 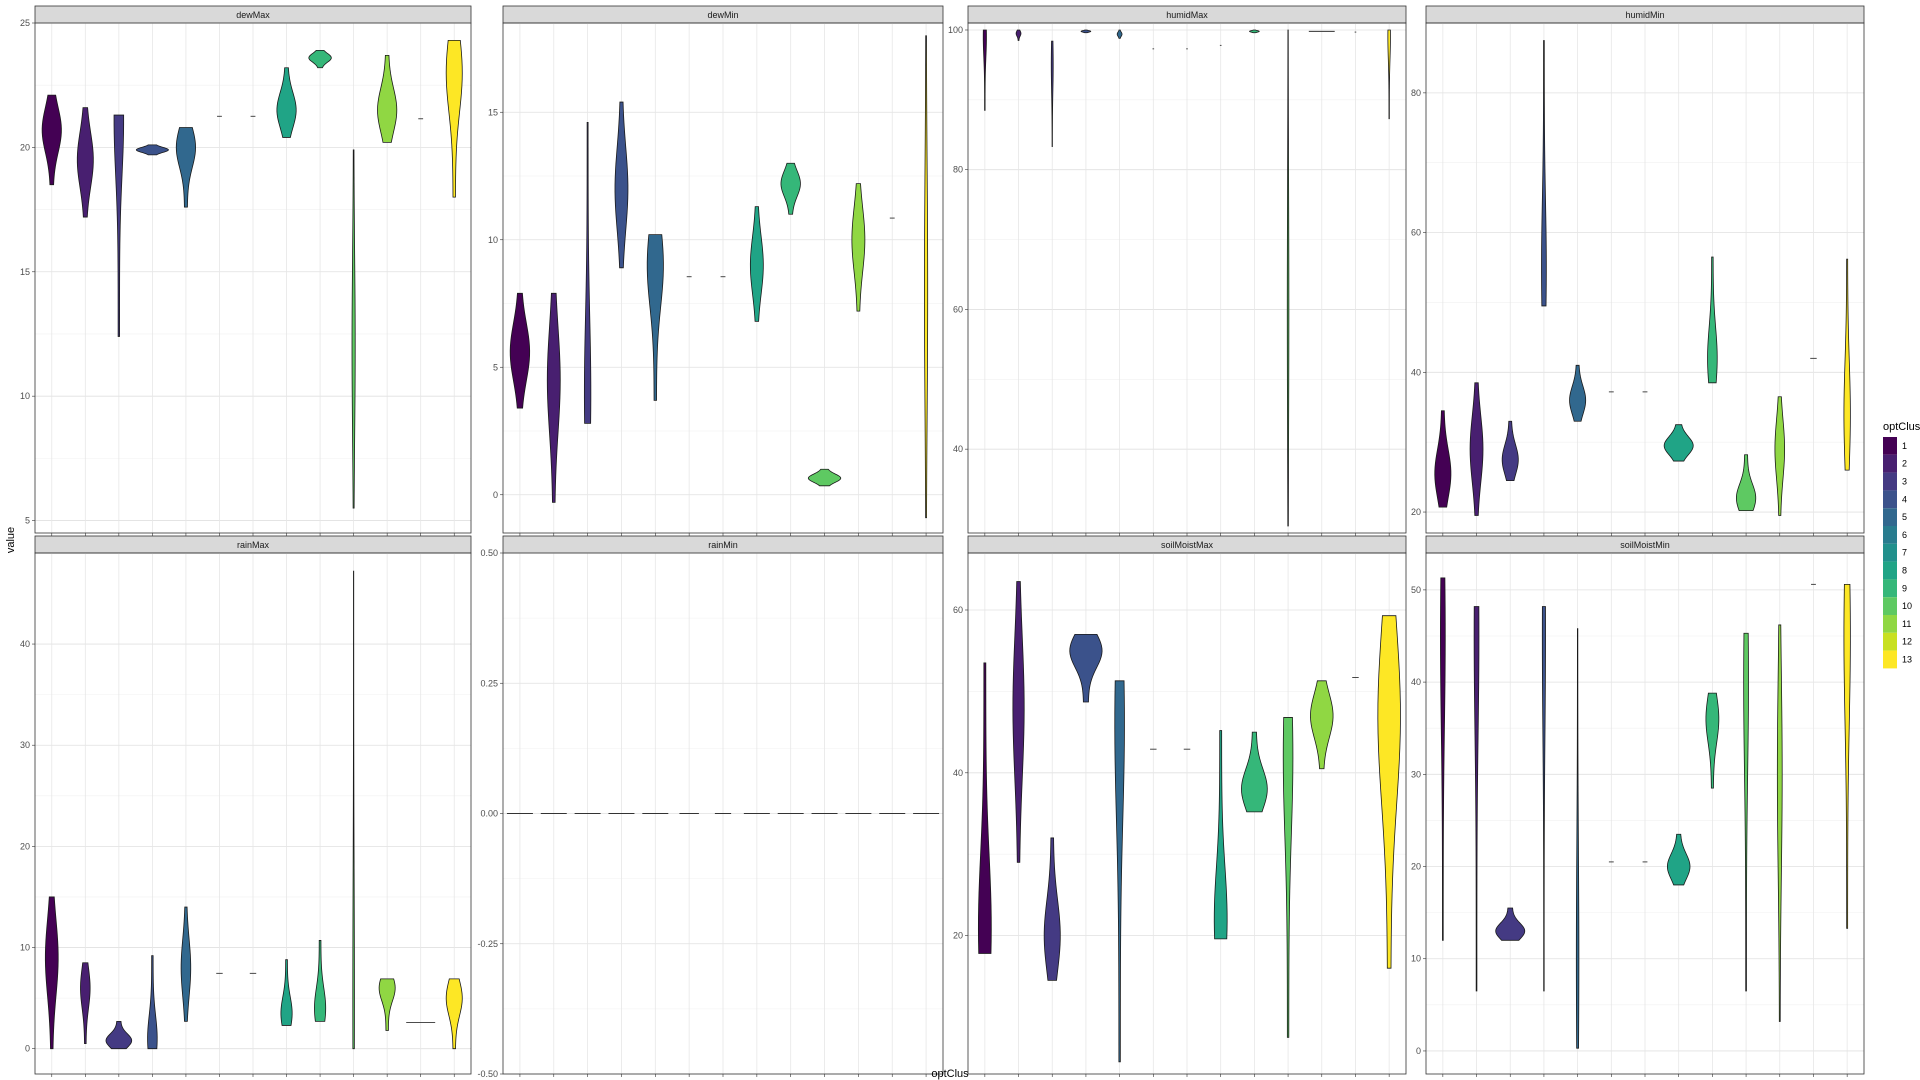 I want to click on legend-title: optClus, so click(x=1901, y=427).